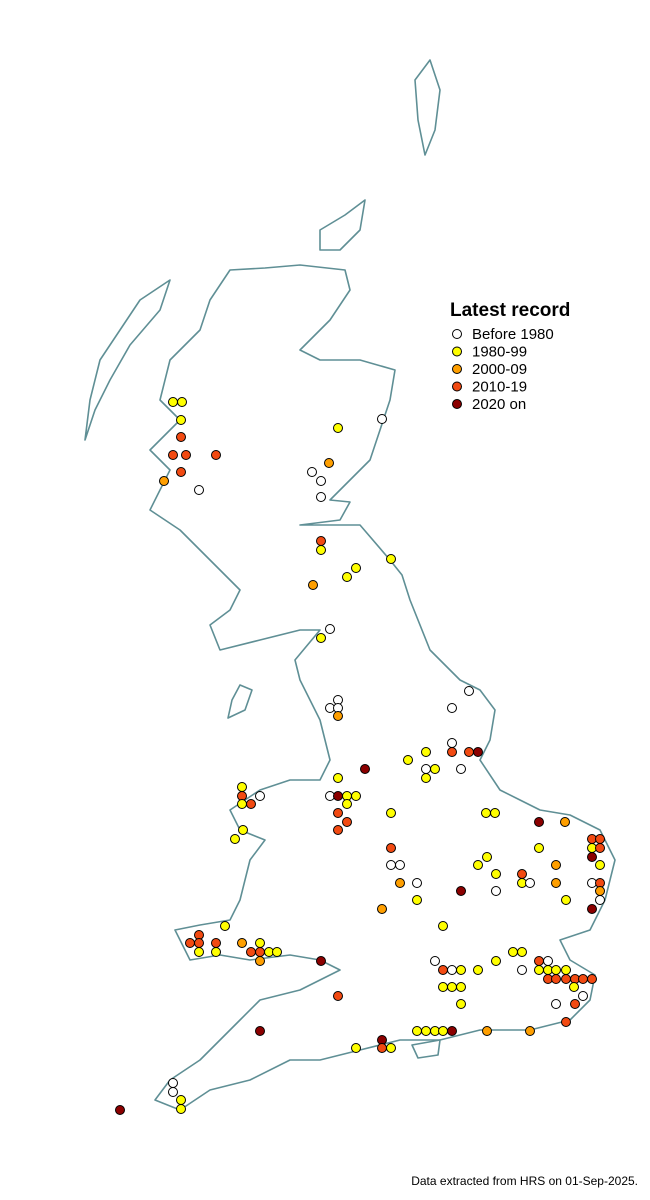 Image resolution: width=650 pixels, height=1200 pixels. What do you see at coordinates (240, 701) in the screenshot?
I see `isle-of-man` at bounding box center [240, 701].